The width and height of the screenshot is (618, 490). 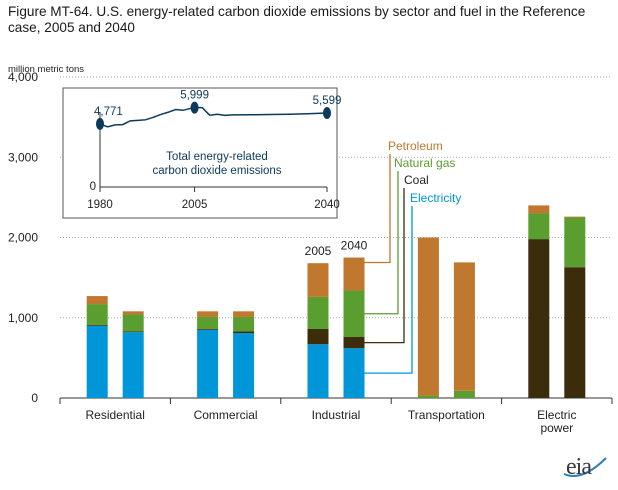 I want to click on x-category-label: Industrial, so click(x=336, y=415).